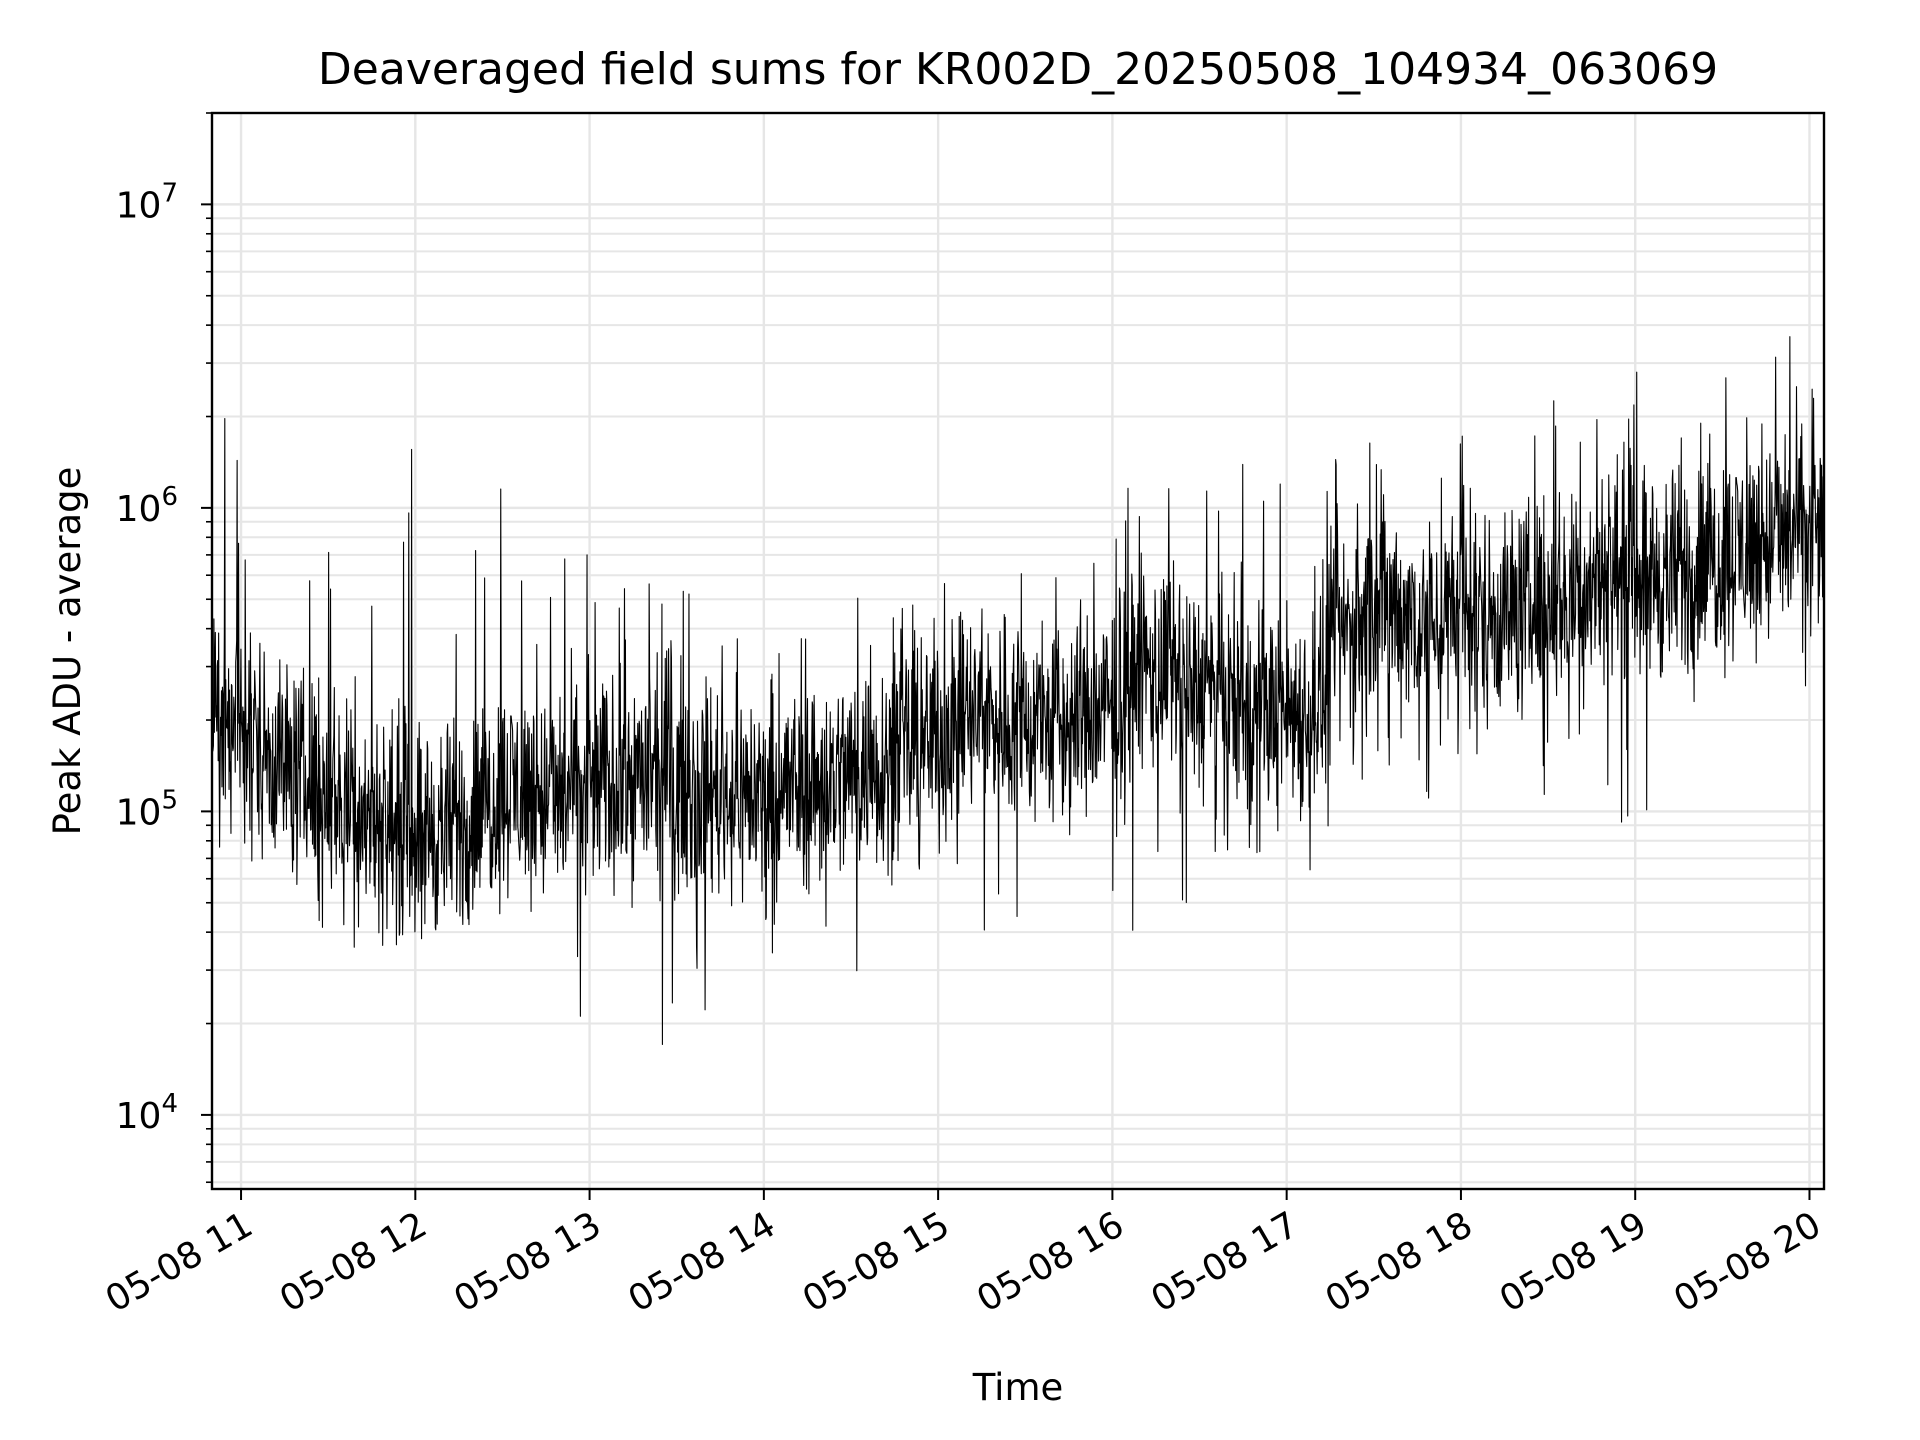 The height and width of the screenshot is (1440, 1920). What do you see at coordinates (169, 193) in the screenshot?
I see `y-tick-exponent: 7` at bounding box center [169, 193].